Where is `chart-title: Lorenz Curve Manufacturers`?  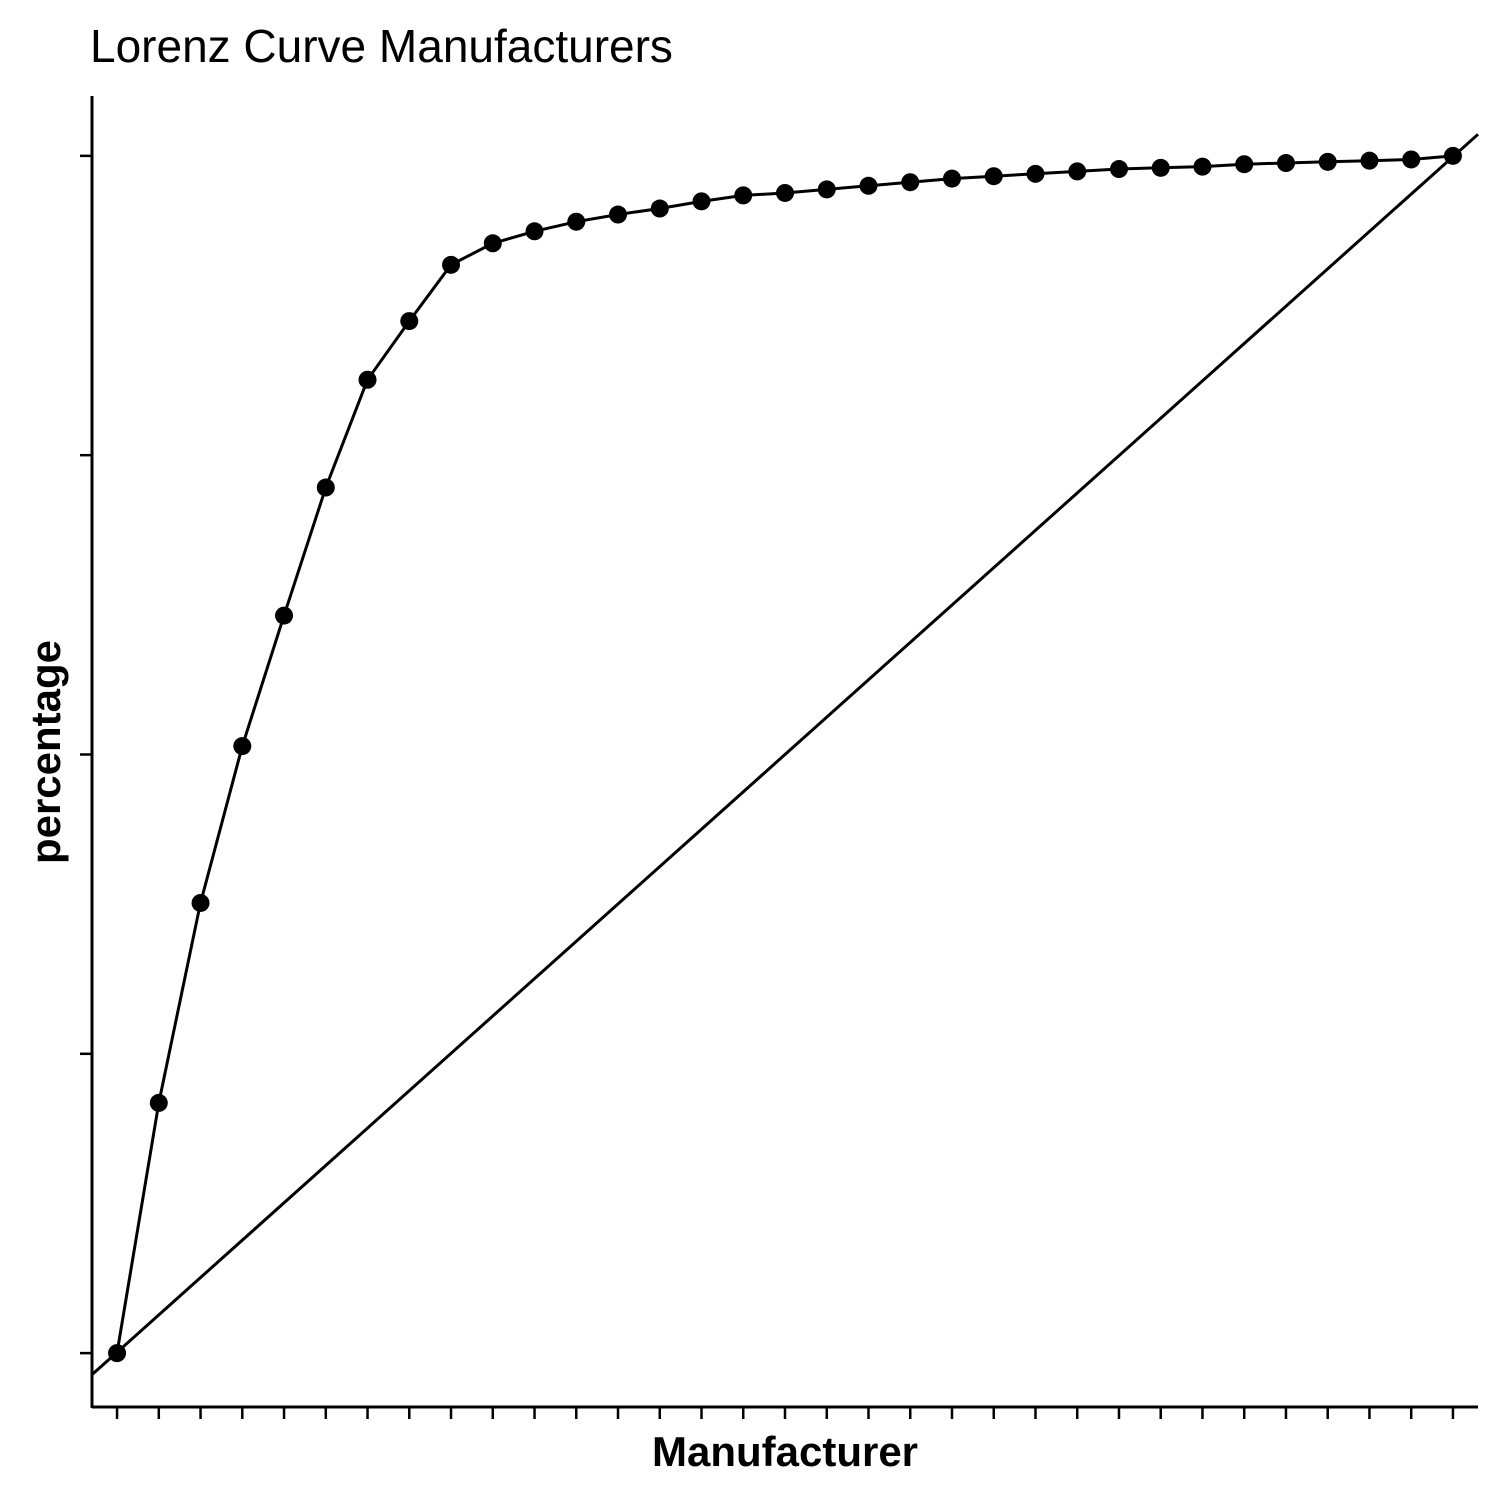
chart-title: Lorenz Curve Manufacturers is located at coordinates (381, 46).